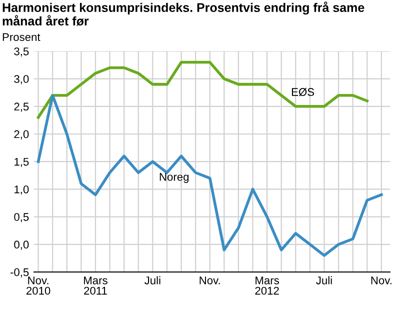 This screenshot has width=400, height=320. Describe the element at coordinates (21, 52) in the screenshot. I see `y-tick-label: 3,5` at that location.